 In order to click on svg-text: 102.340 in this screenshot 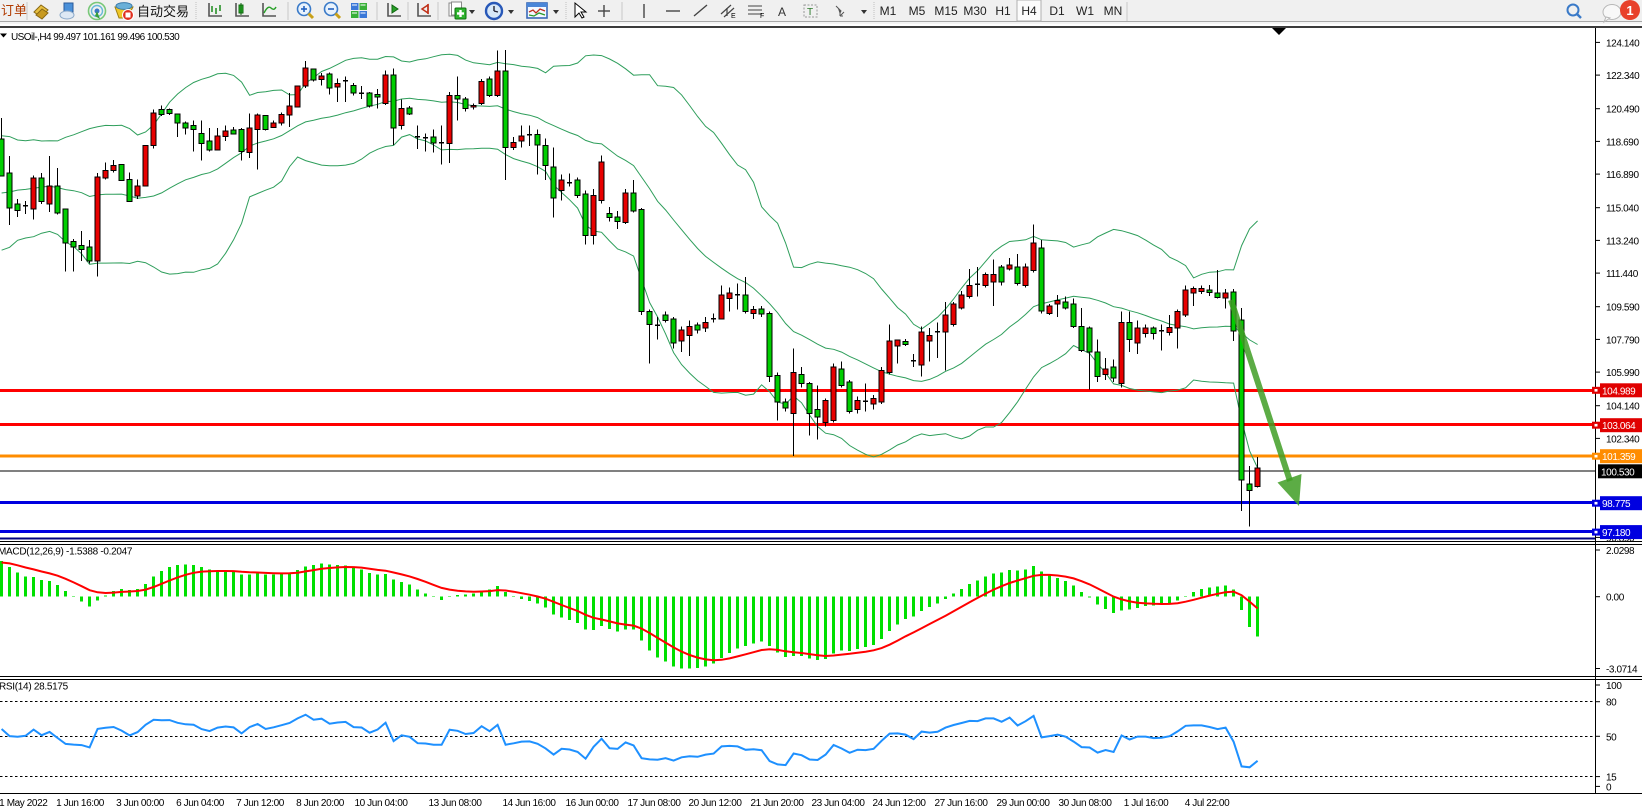, I will do `click(1623, 439)`.